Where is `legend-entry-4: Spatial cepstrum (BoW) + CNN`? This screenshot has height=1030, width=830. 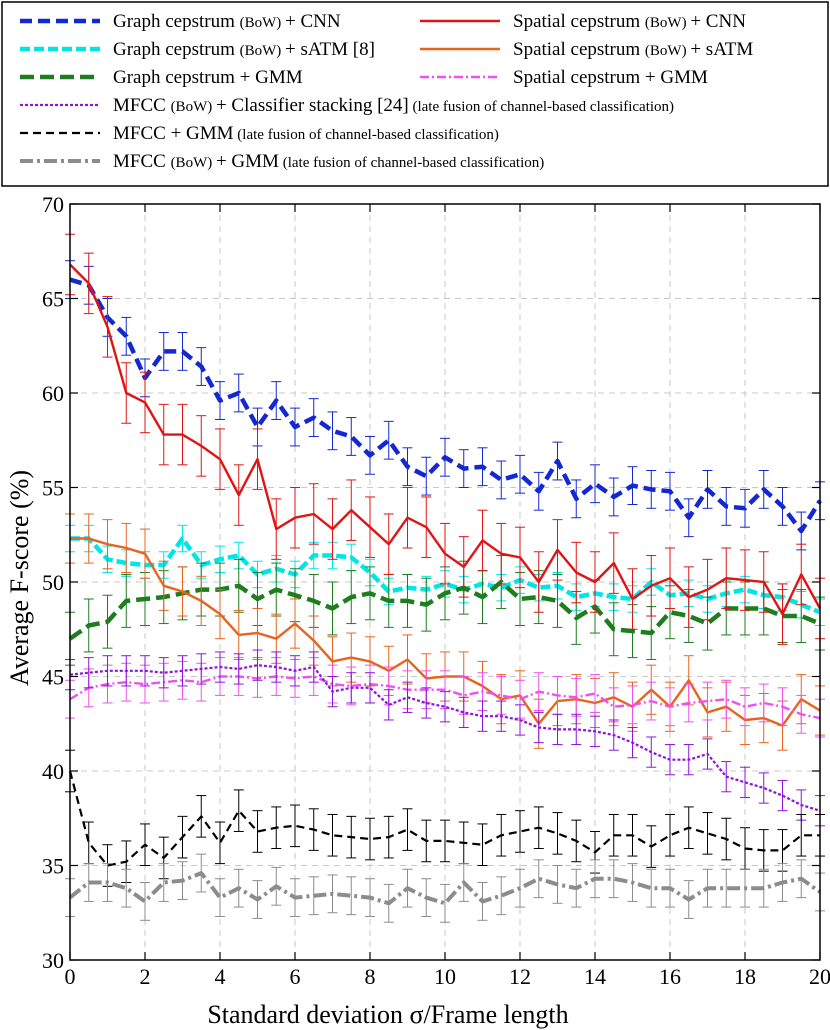
legend-entry-4: Spatial cepstrum (BoW) + CNN is located at coordinates (583, 21).